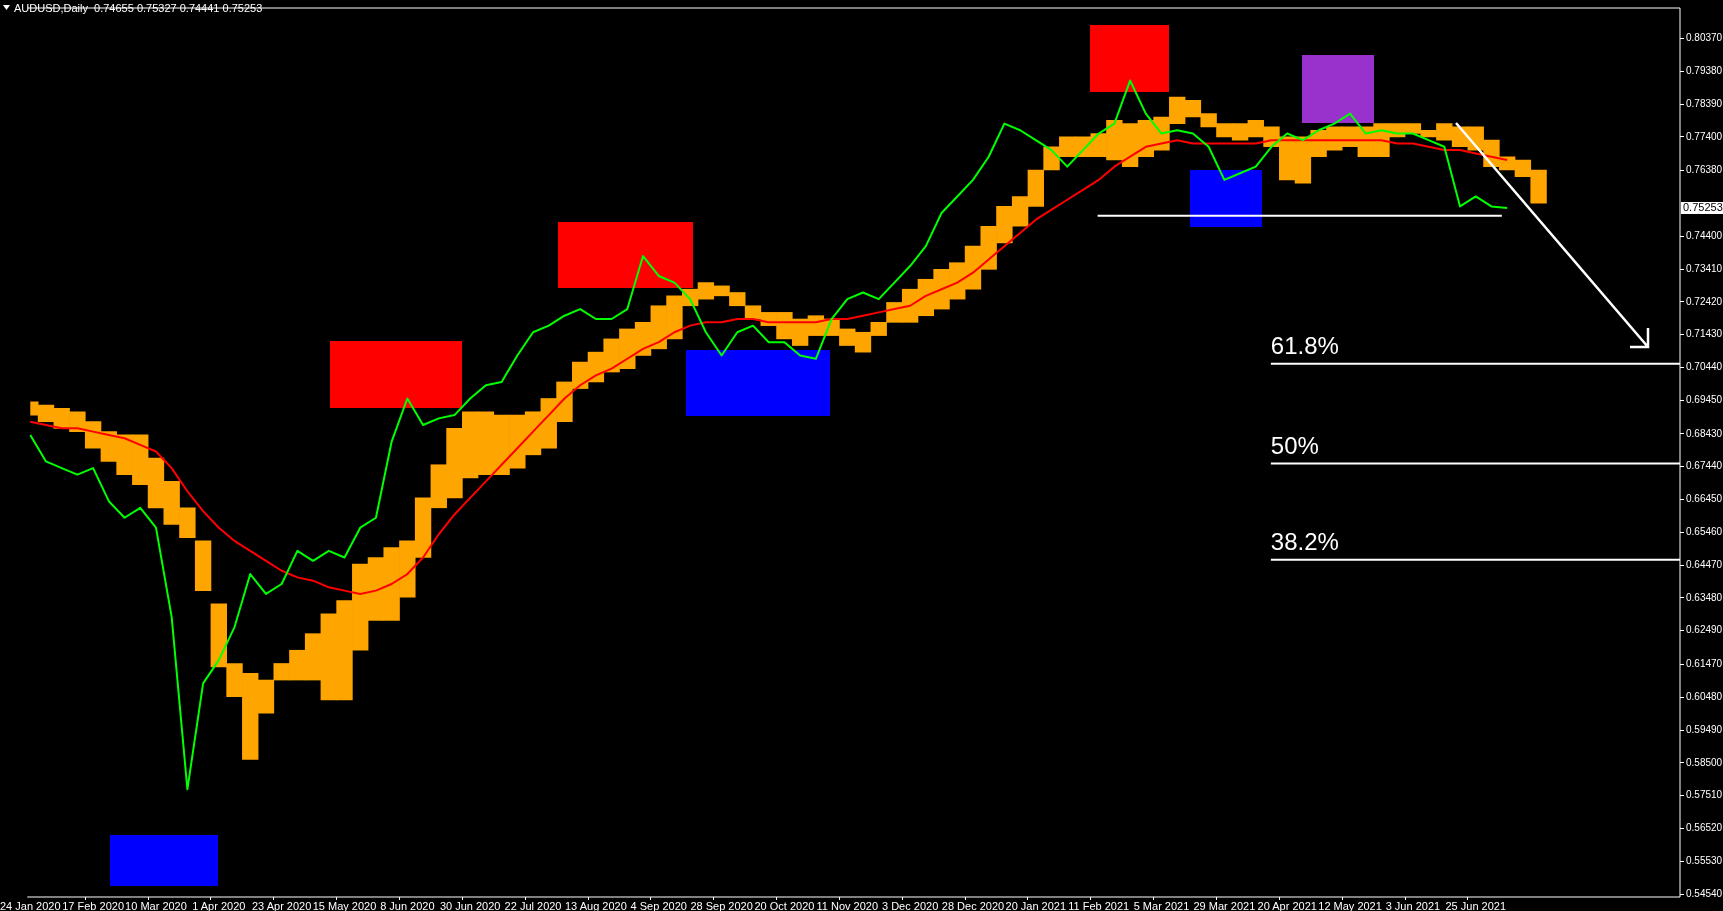 The width and height of the screenshot is (1723, 911). What do you see at coordinates (533, 905) in the screenshot?
I see `x-tick-label: 22 Jul 2020` at bounding box center [533, 905].